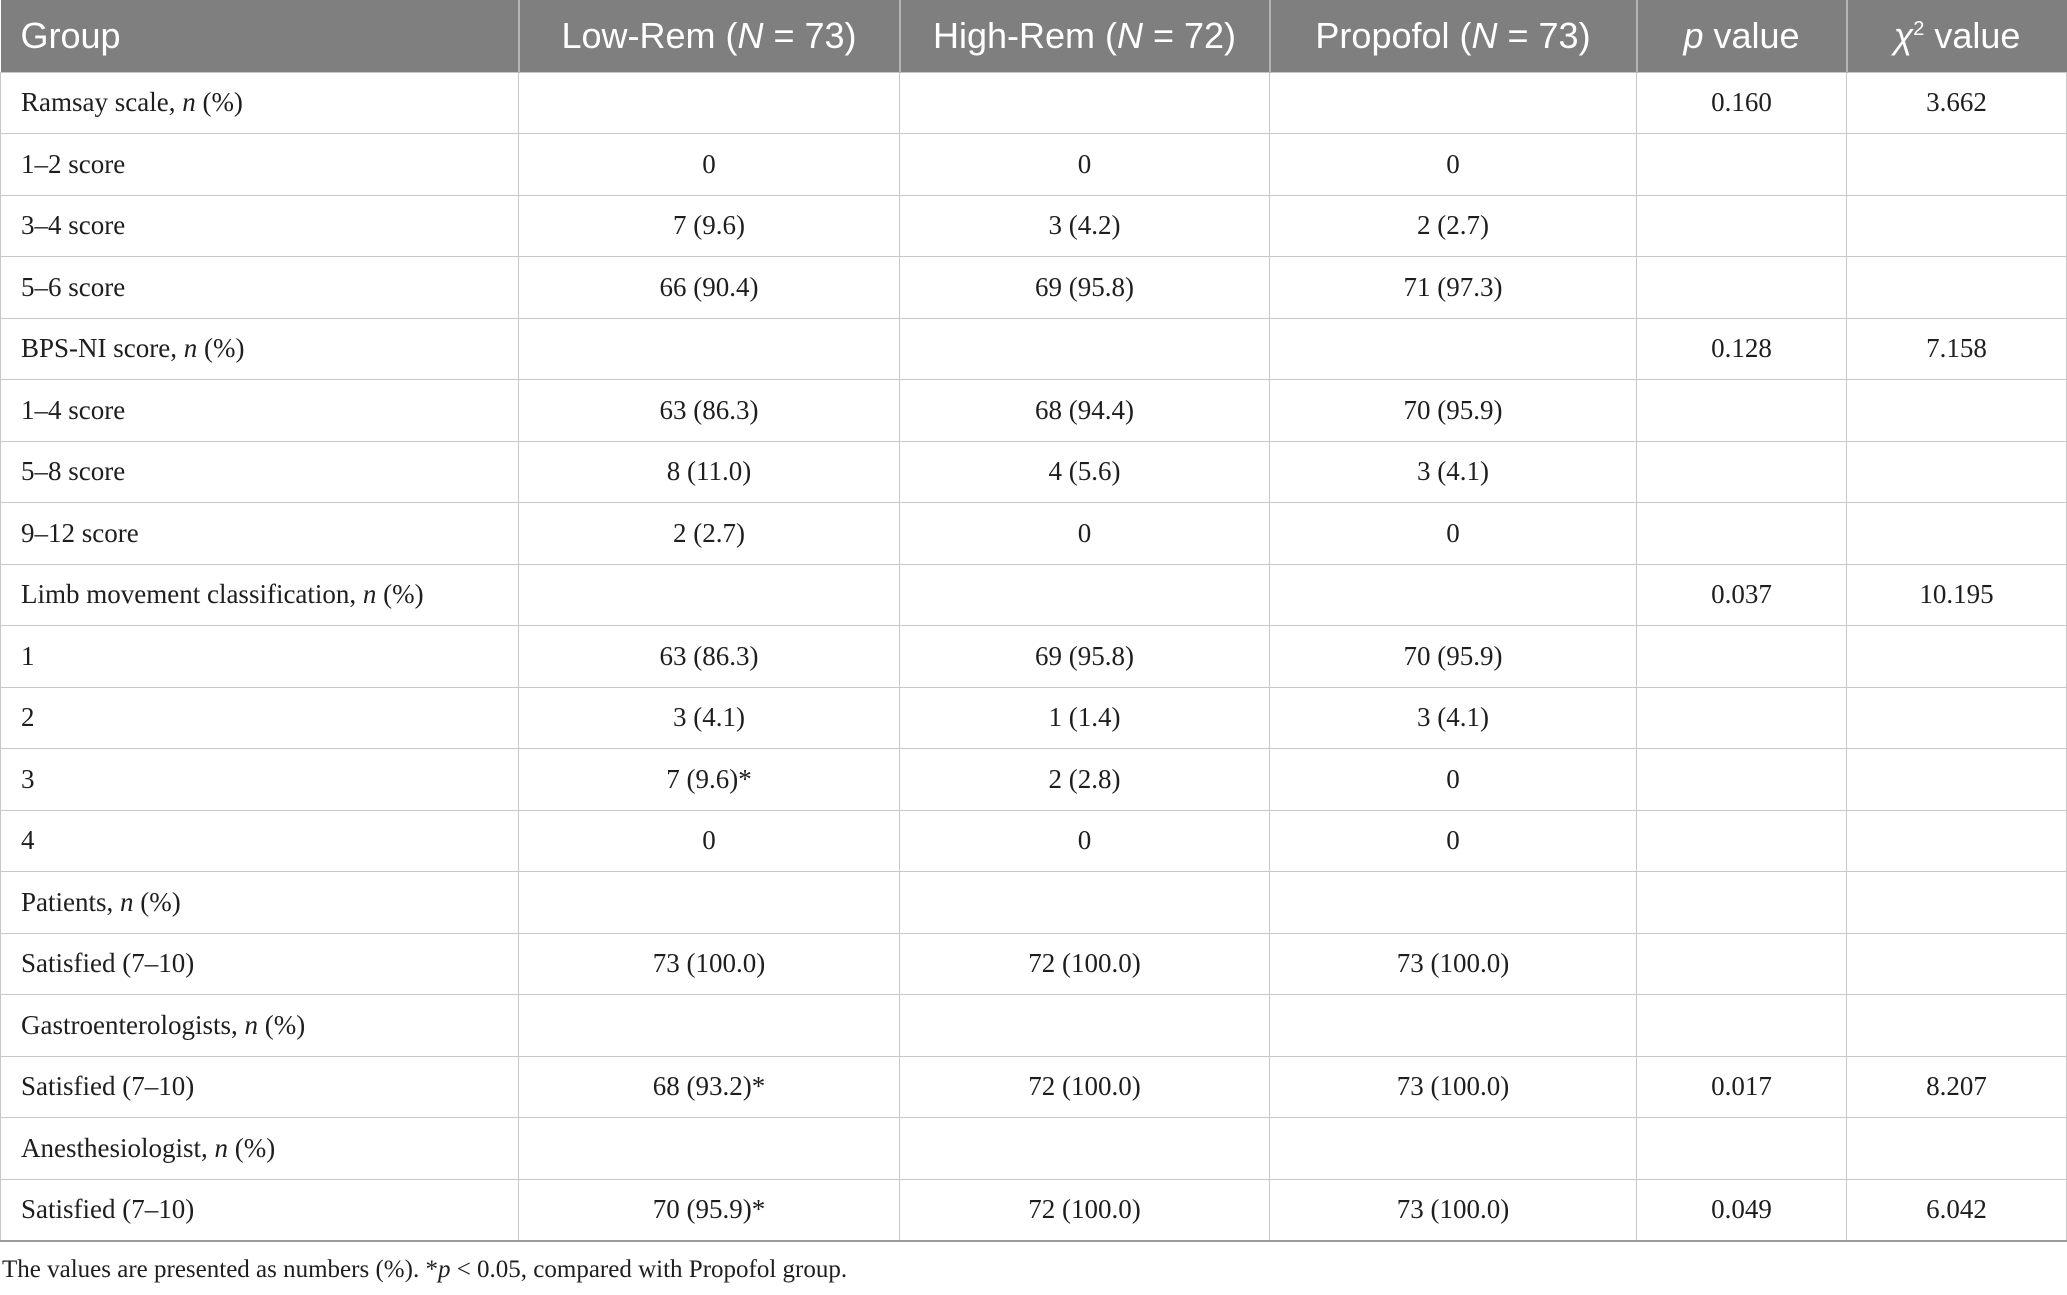 This screenshot has width=2067, height=1295. I want to click on cell-chi-value: 6.042, so click(1956, 1210).